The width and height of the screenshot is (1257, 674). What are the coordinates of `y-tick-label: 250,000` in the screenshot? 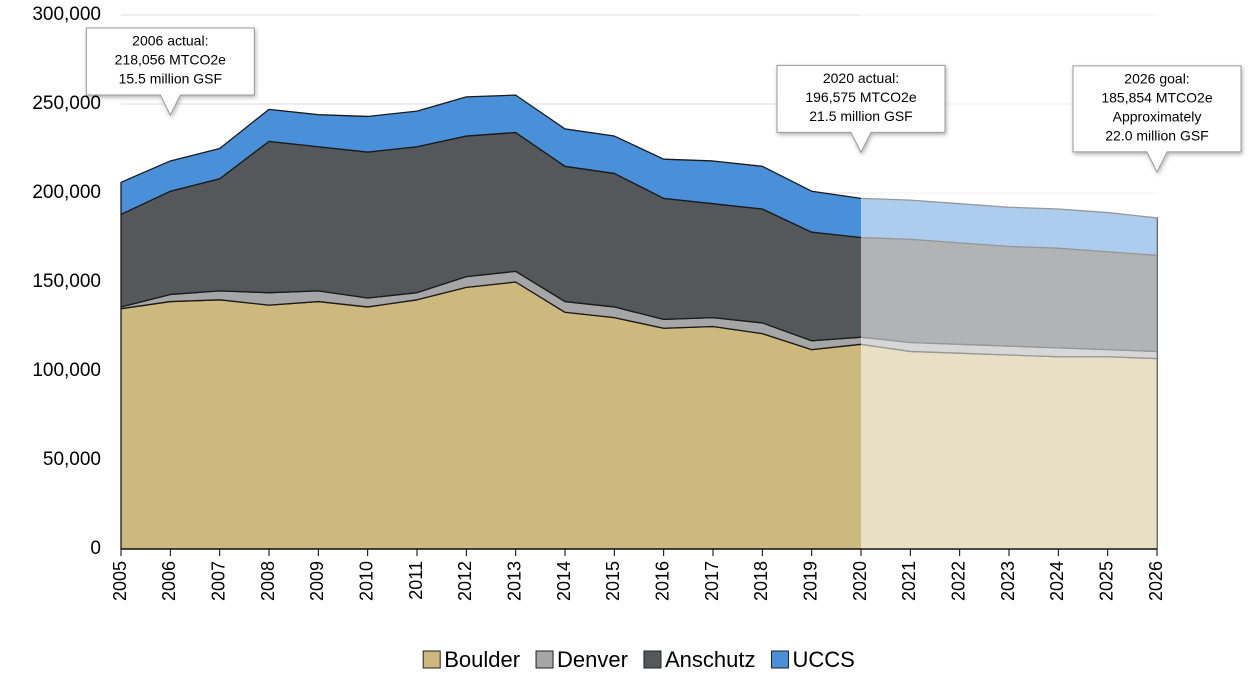 It's located at (66, 103).